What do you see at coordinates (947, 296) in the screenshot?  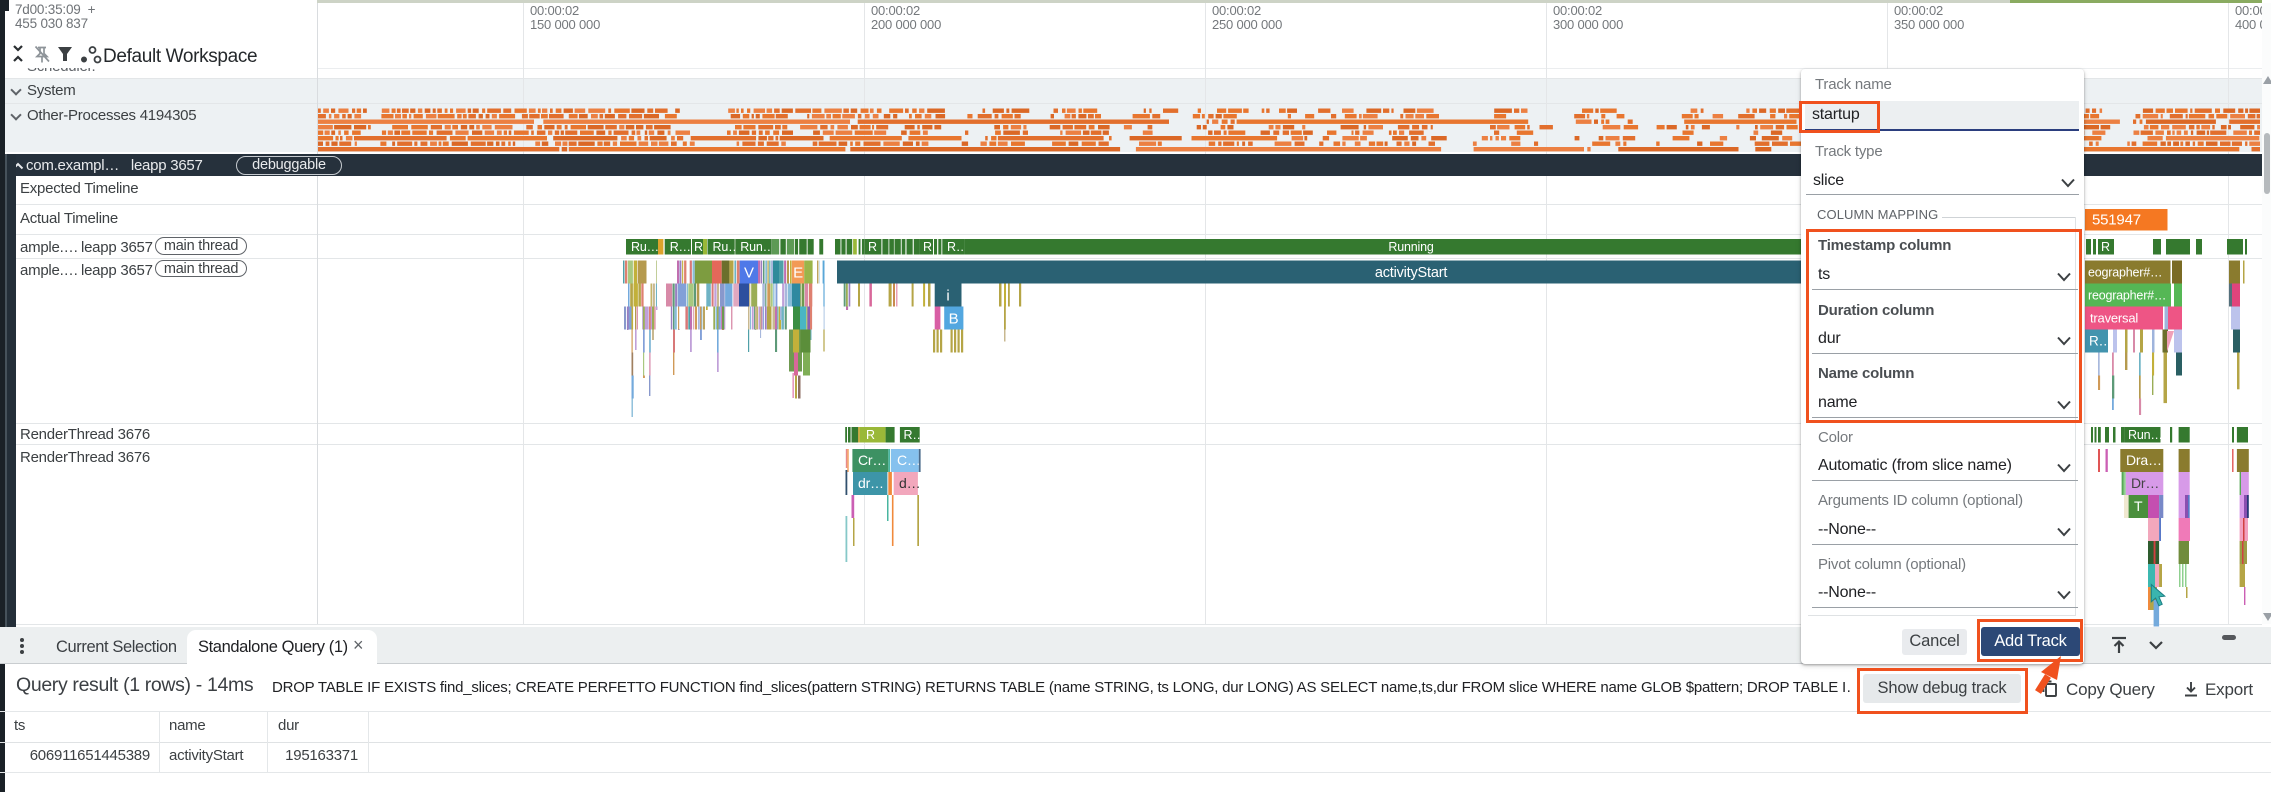 I see `svg-text: i` at bounding box center [947, 296].